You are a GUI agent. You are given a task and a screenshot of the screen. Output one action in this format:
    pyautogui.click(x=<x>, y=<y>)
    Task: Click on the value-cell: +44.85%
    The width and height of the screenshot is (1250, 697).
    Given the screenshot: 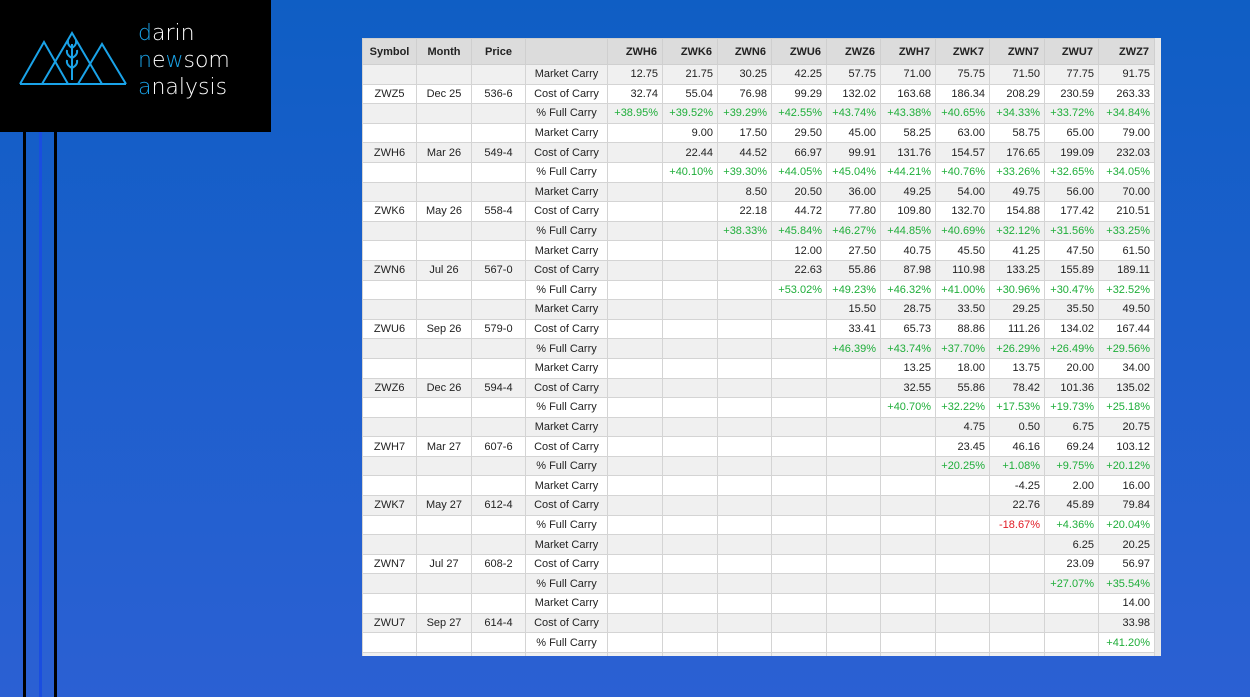 What is the action you would take?
    pyautogui.click(x=908, y=231)
    